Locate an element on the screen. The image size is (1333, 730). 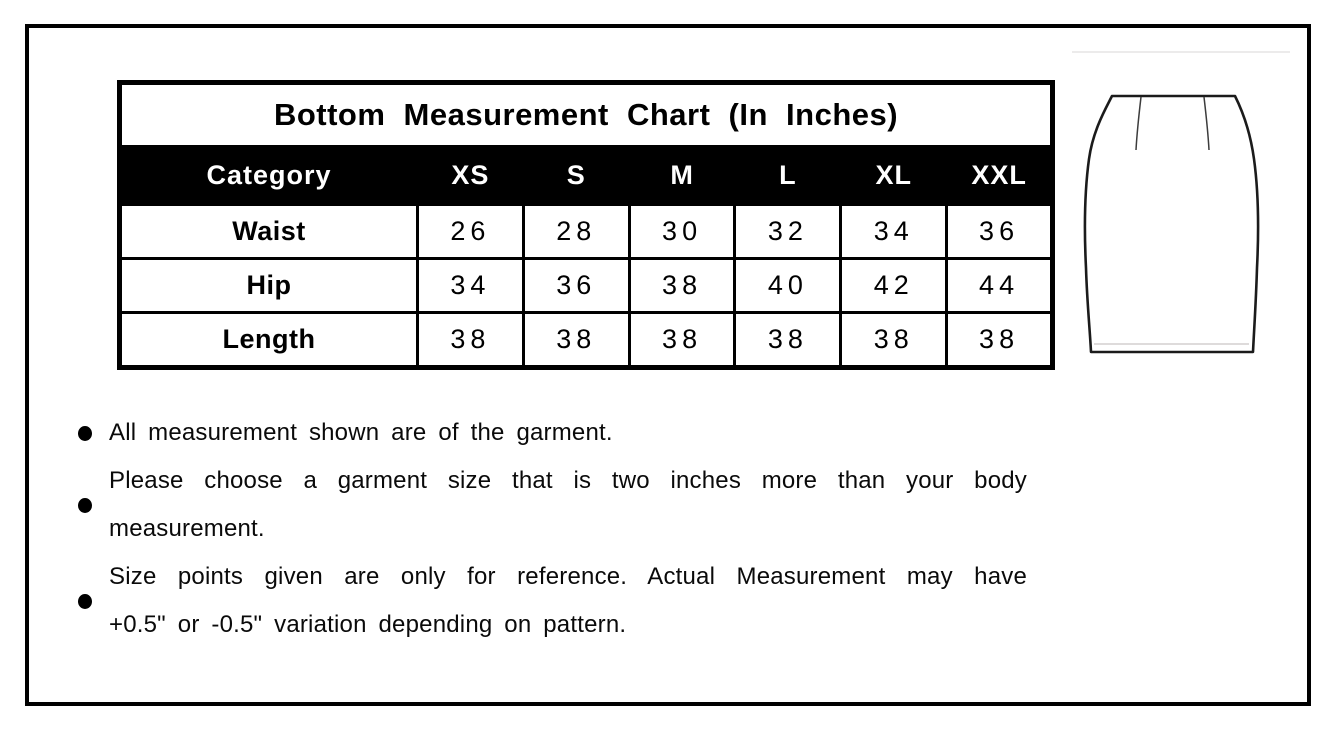
note-2-line-2: measurement. is located at coordinates (187, 528).